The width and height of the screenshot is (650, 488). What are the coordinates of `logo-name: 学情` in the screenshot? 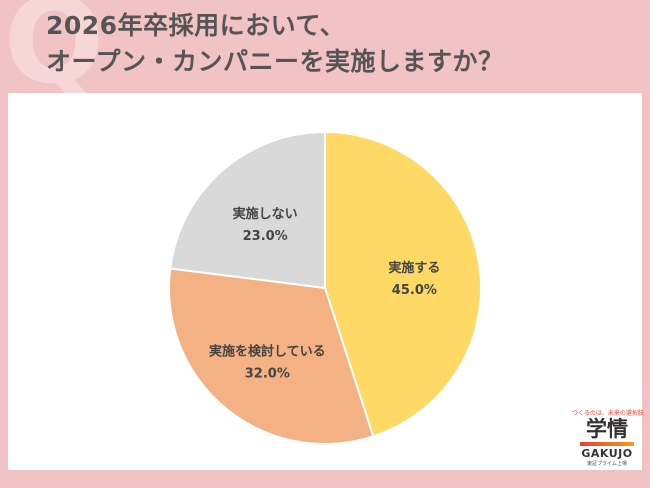 It's located at (607, 429).